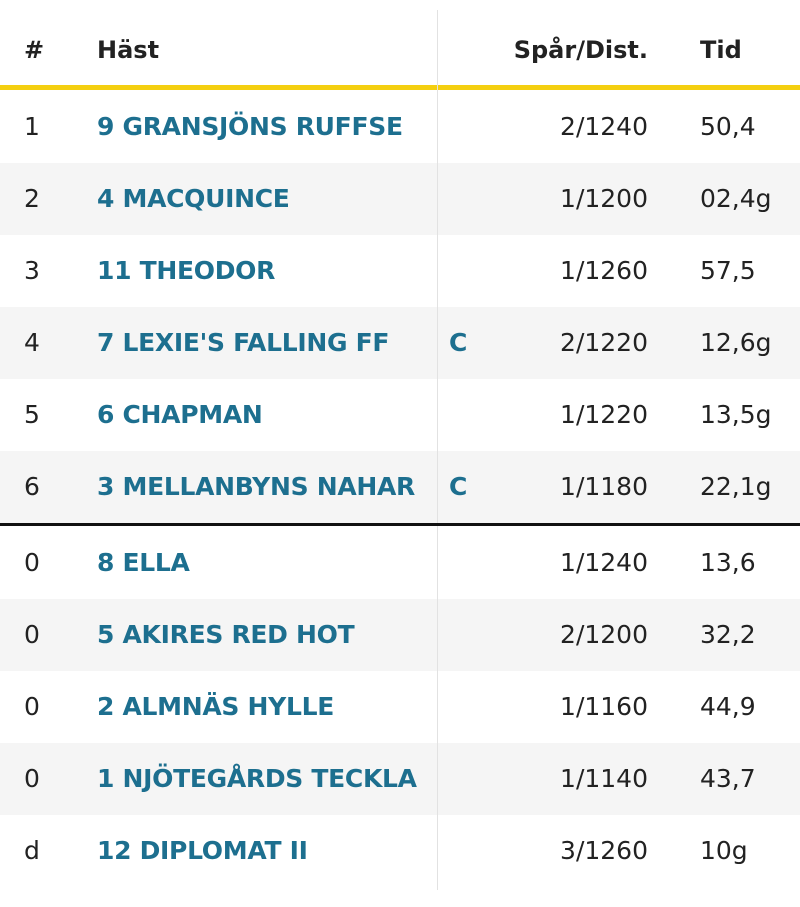  Describe the element at coordinates (32, 486) in the screenshot. I see `place-cell: 6` at that location.